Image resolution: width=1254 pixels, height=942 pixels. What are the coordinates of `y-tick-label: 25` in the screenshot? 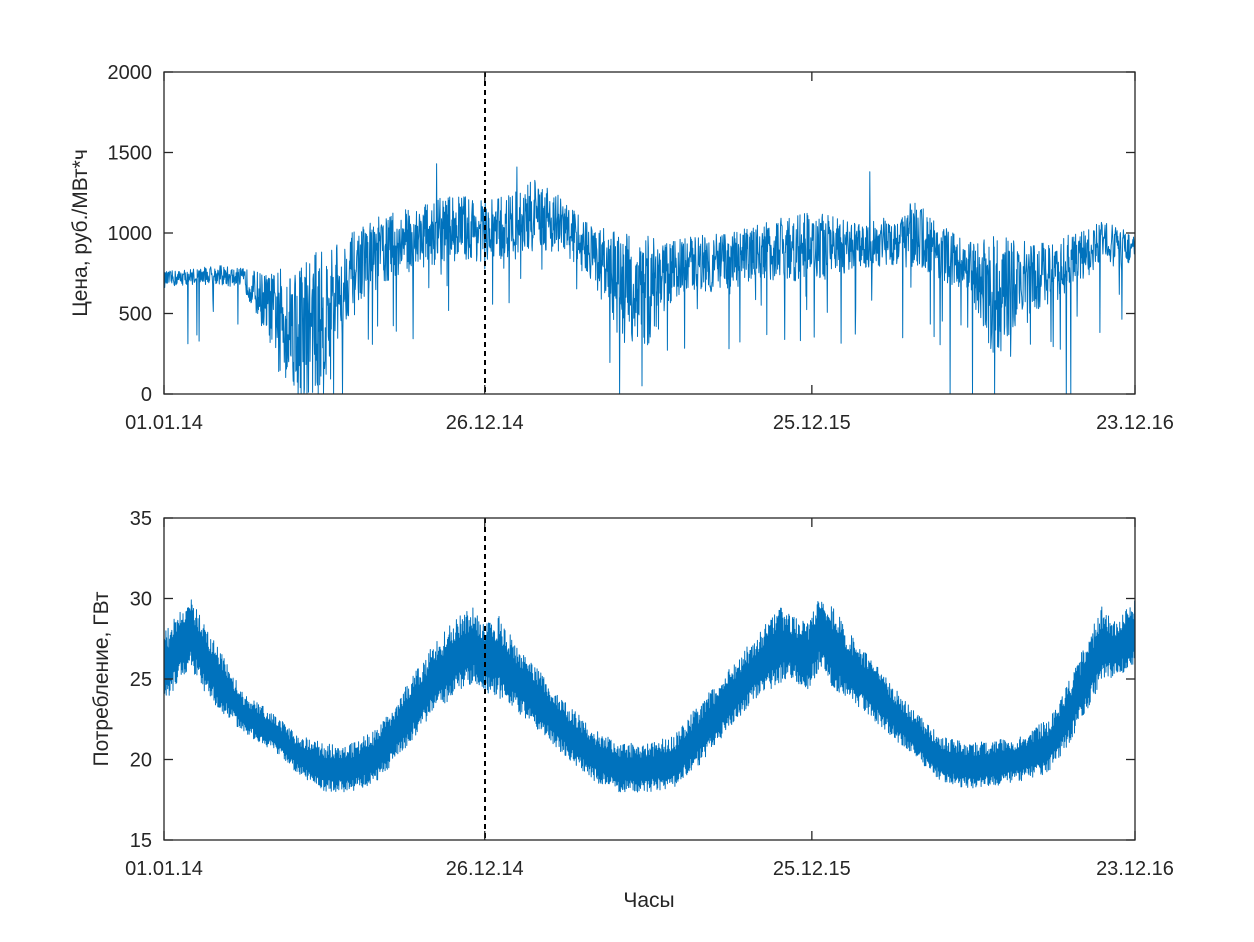 It's located at (141, 680).